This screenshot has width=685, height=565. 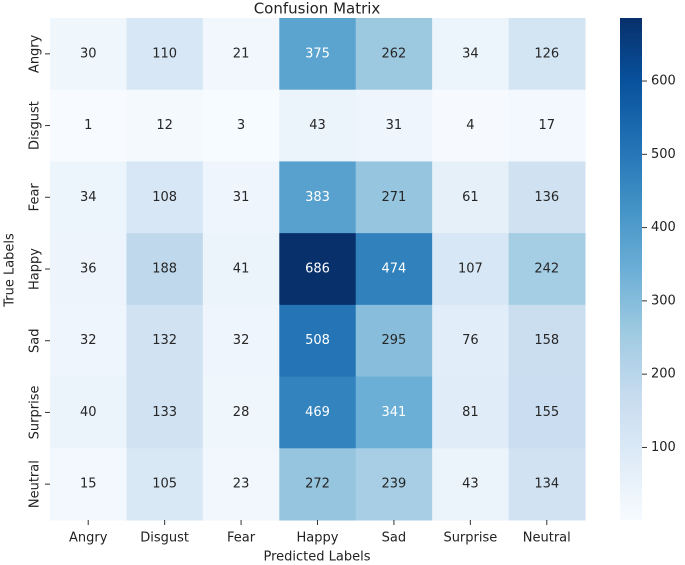 I want to click on colorbar-tick-label: 400, so click(x=663, y=227).